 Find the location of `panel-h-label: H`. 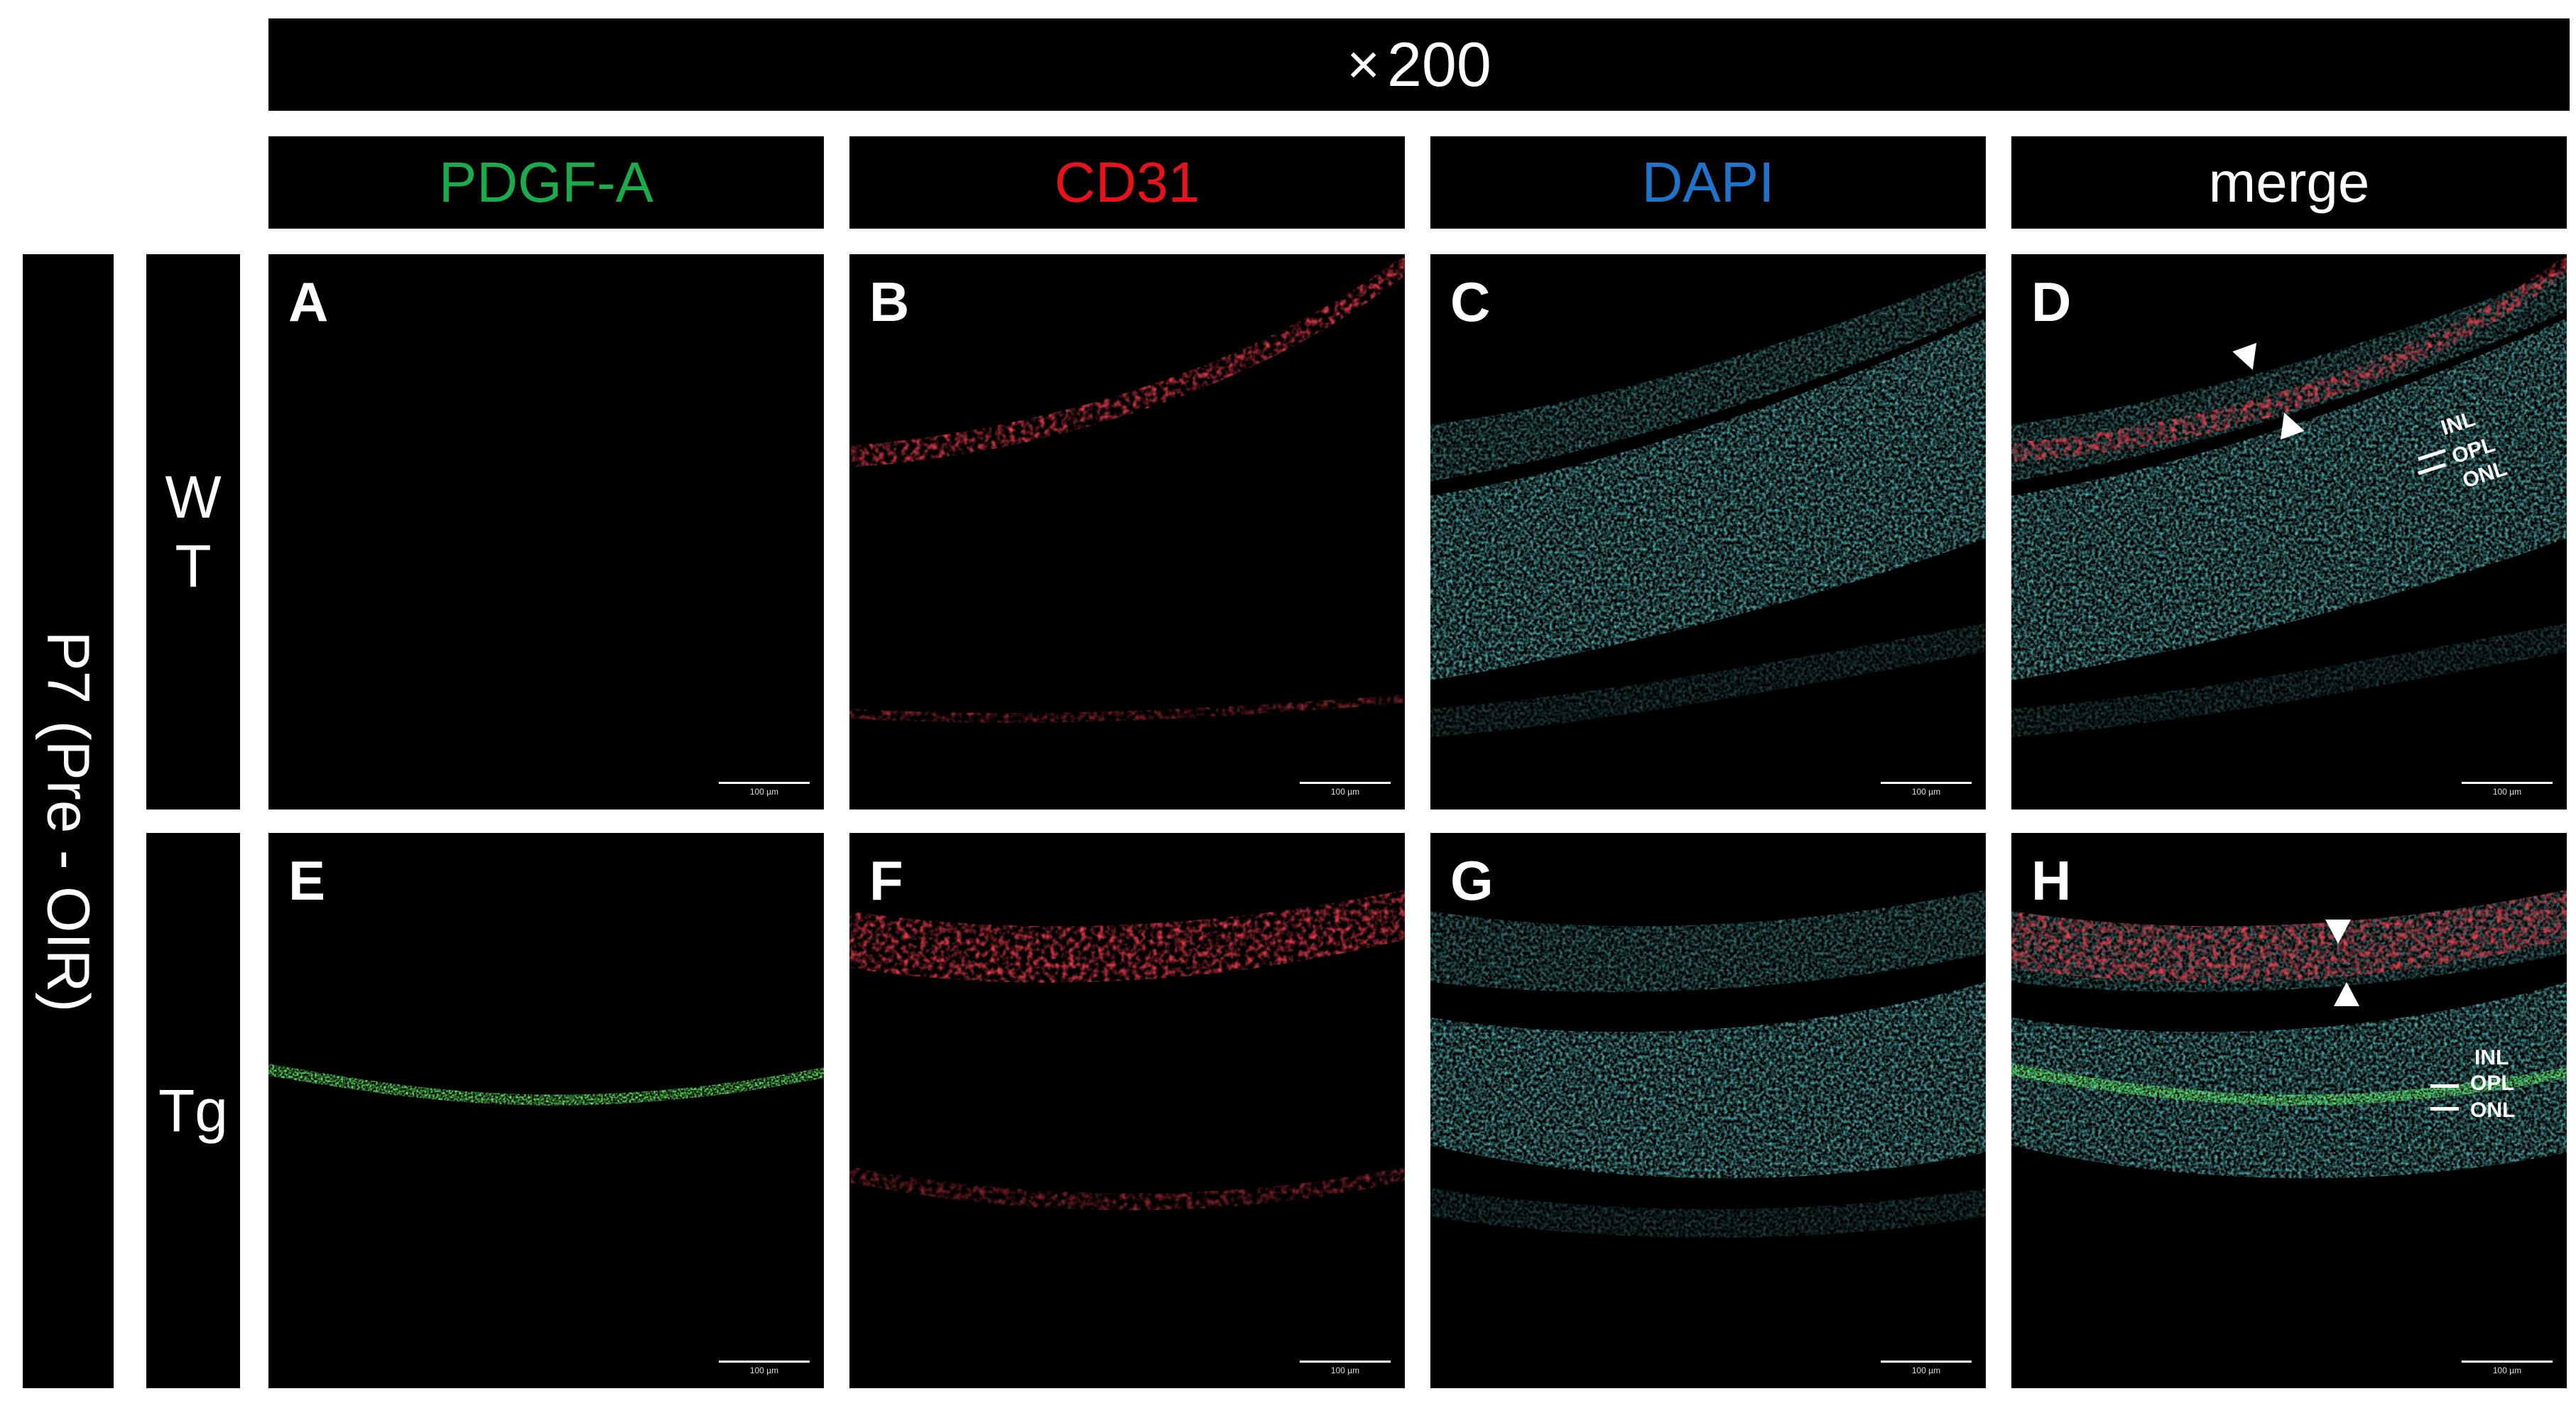

panel-h-label: H is located at coordinates (2052, 880).